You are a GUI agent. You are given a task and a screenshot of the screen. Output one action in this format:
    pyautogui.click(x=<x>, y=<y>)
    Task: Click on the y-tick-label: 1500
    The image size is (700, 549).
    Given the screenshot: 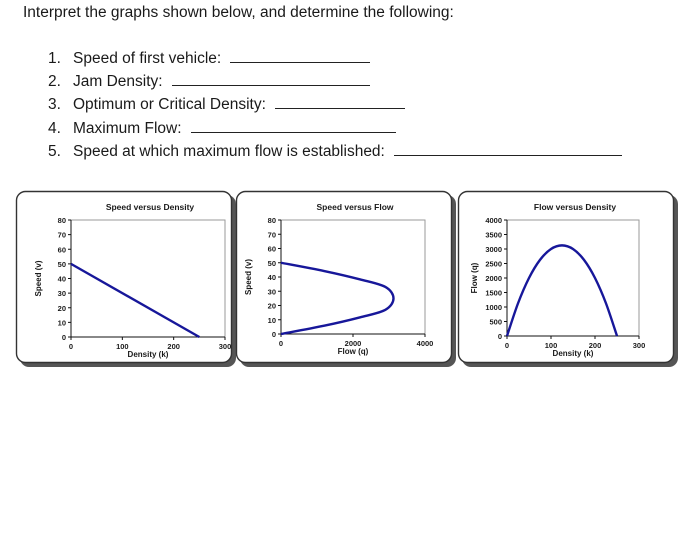 What is the action you would take?
    pyautogui.click(x=493, y=293)
    